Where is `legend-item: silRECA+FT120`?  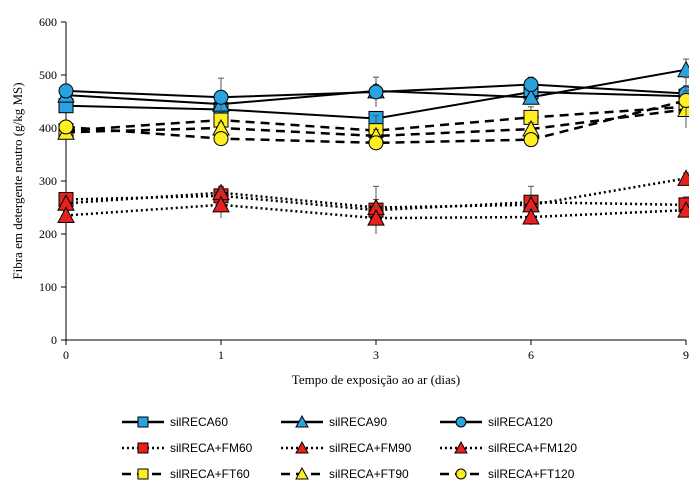
legend-item: silRECA+FT120 is located at coordinates (507, 474).